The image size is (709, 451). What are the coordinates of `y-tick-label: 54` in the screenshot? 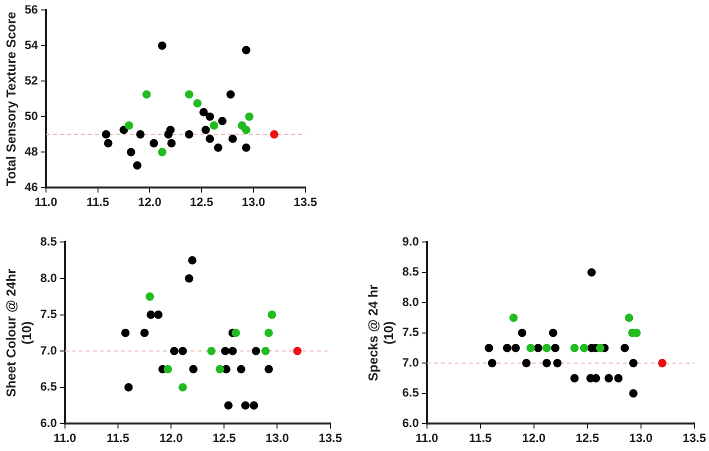 It's located at (31, 45).